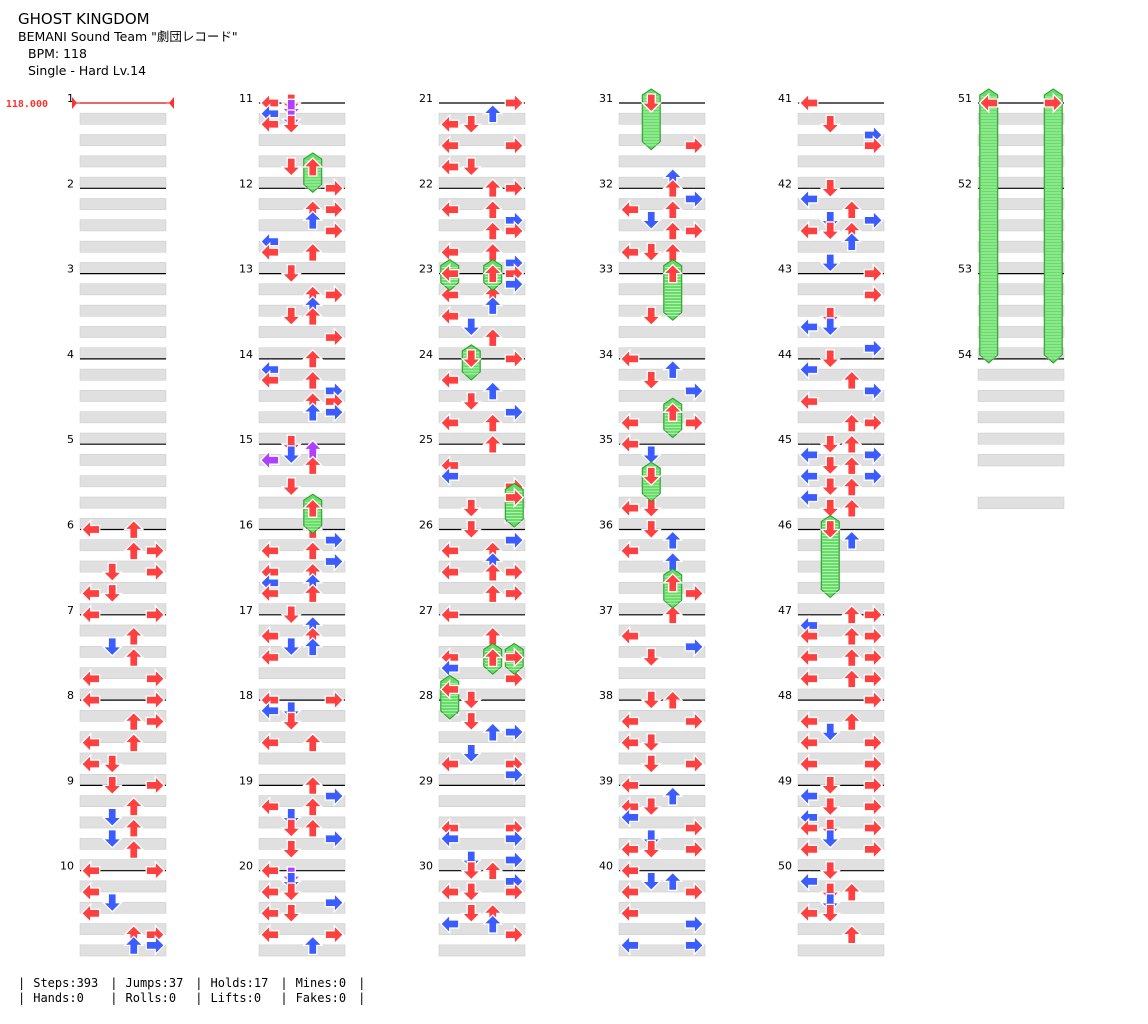 The image size is (1148, 1024). What do you see at coordinates (785, 780) in the screenshot?
I see `measure-number: 49` at bounding box center [785, 780].